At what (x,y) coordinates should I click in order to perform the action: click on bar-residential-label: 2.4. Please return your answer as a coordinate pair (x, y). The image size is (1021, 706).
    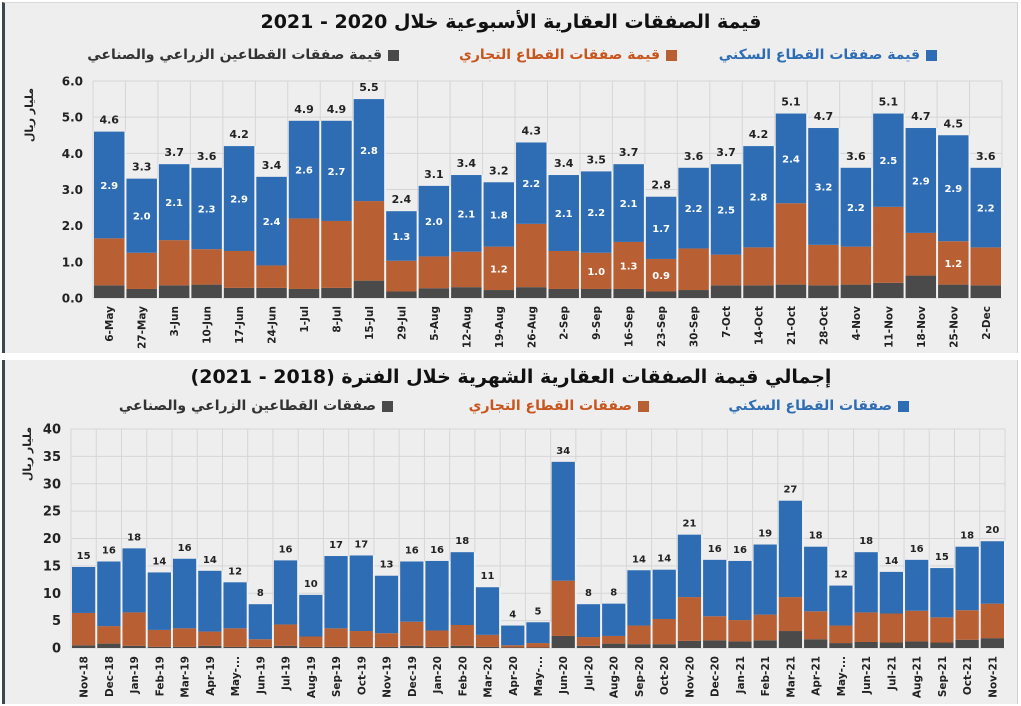
    Looking at the image, I should click on (272, 222).